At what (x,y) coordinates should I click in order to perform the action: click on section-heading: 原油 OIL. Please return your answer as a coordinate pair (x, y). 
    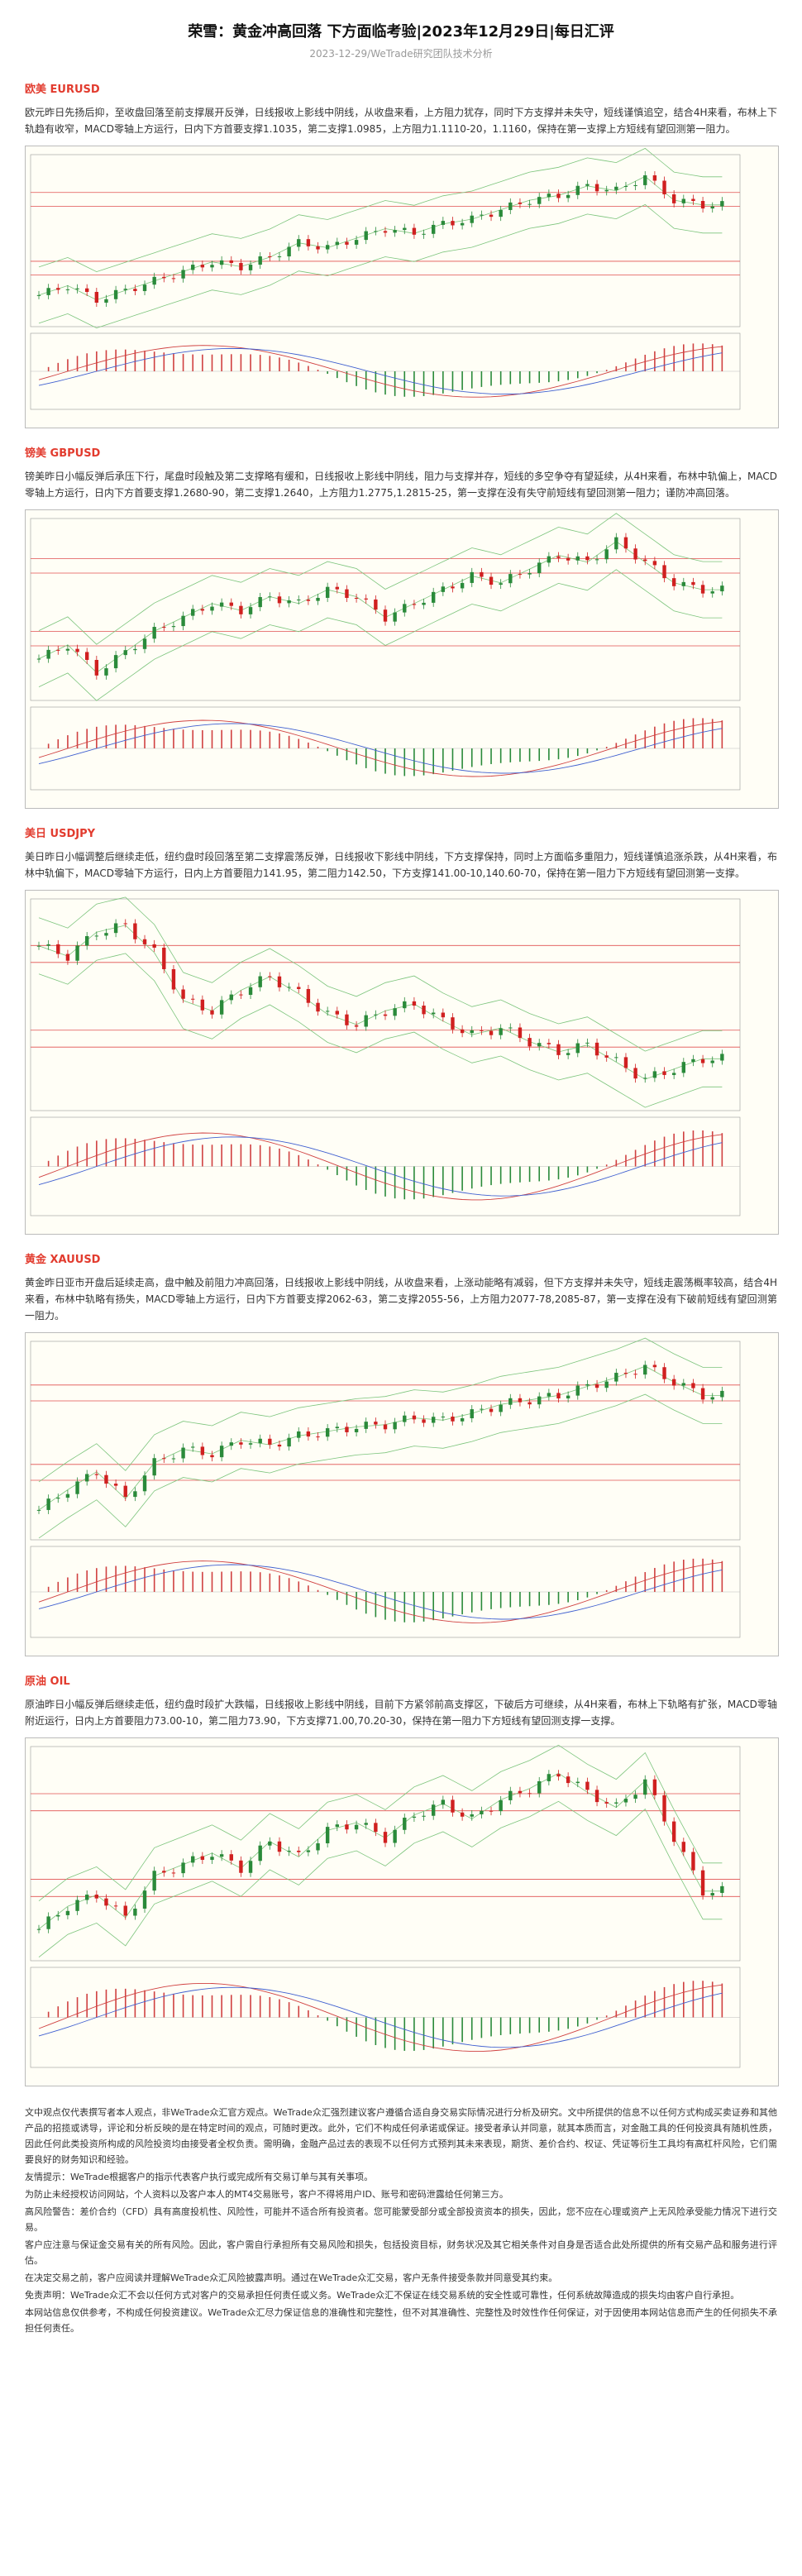
    Looking at the image, I should click on (47, 1682).